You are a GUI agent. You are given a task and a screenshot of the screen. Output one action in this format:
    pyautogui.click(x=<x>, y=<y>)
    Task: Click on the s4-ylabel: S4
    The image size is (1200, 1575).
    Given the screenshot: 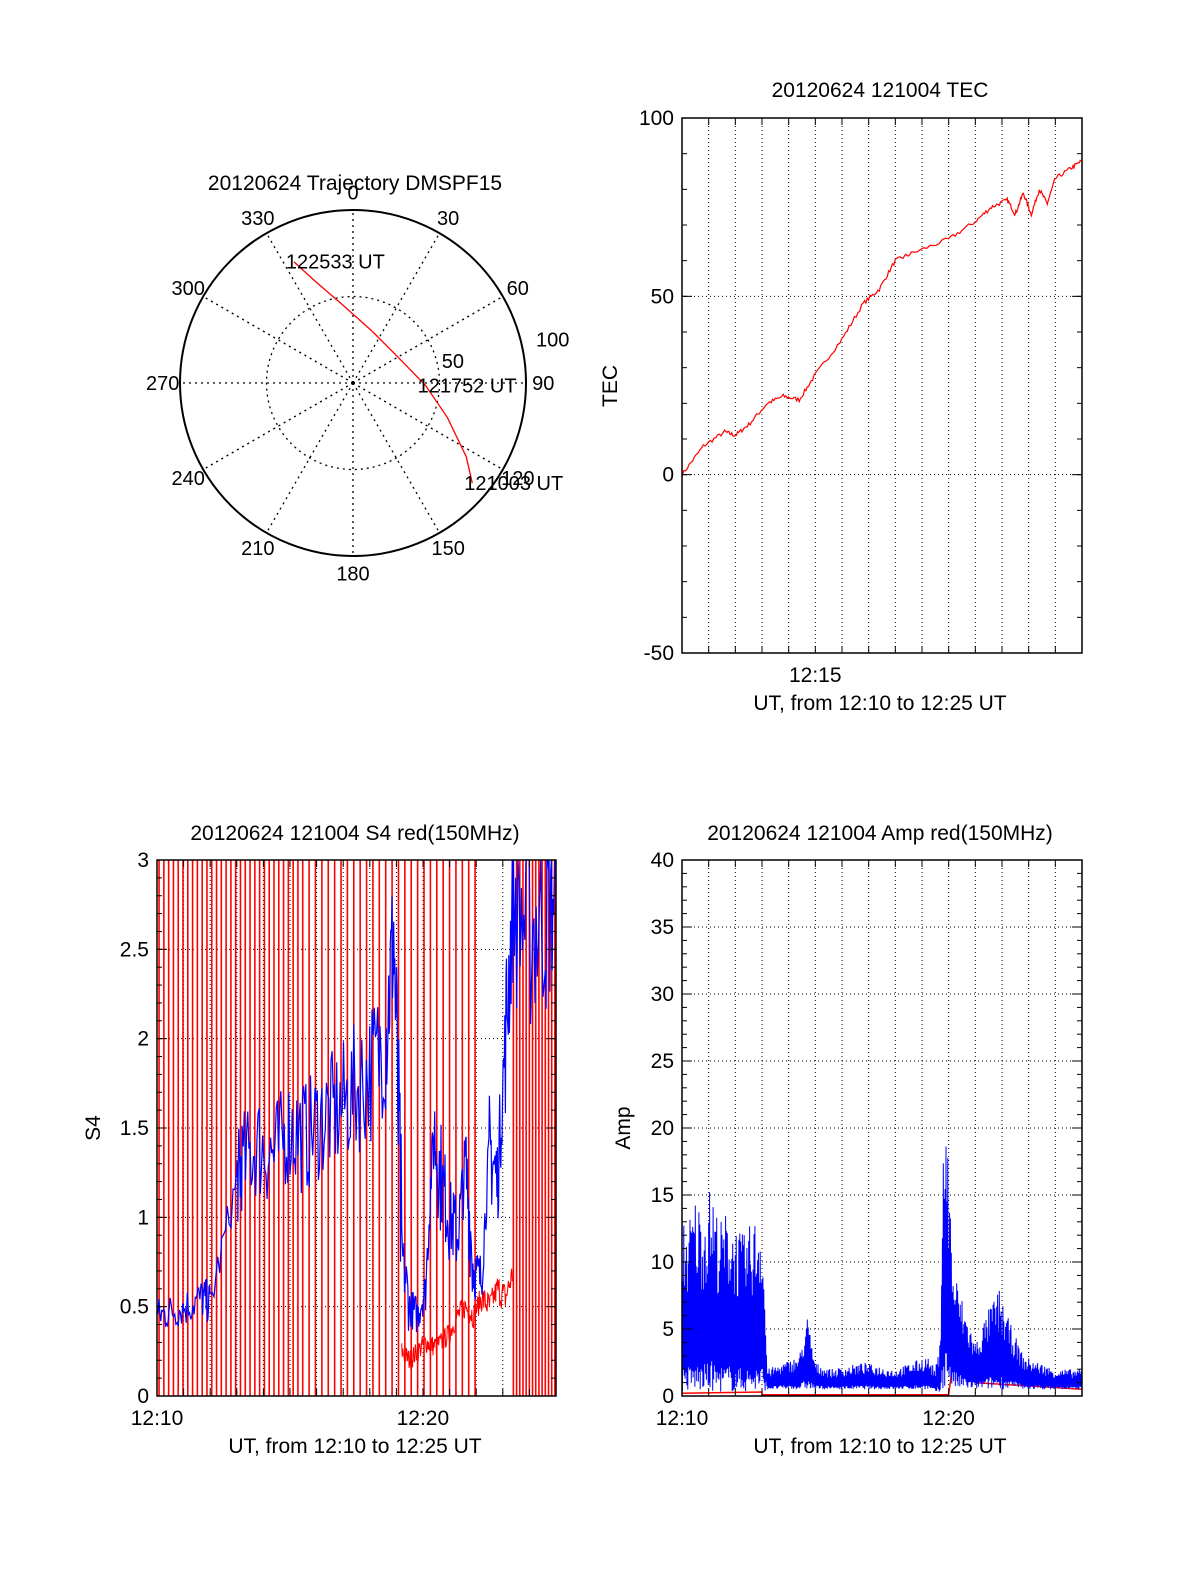 What is the action you would take?
    pyautogui.click(x=93, y=1128)
    